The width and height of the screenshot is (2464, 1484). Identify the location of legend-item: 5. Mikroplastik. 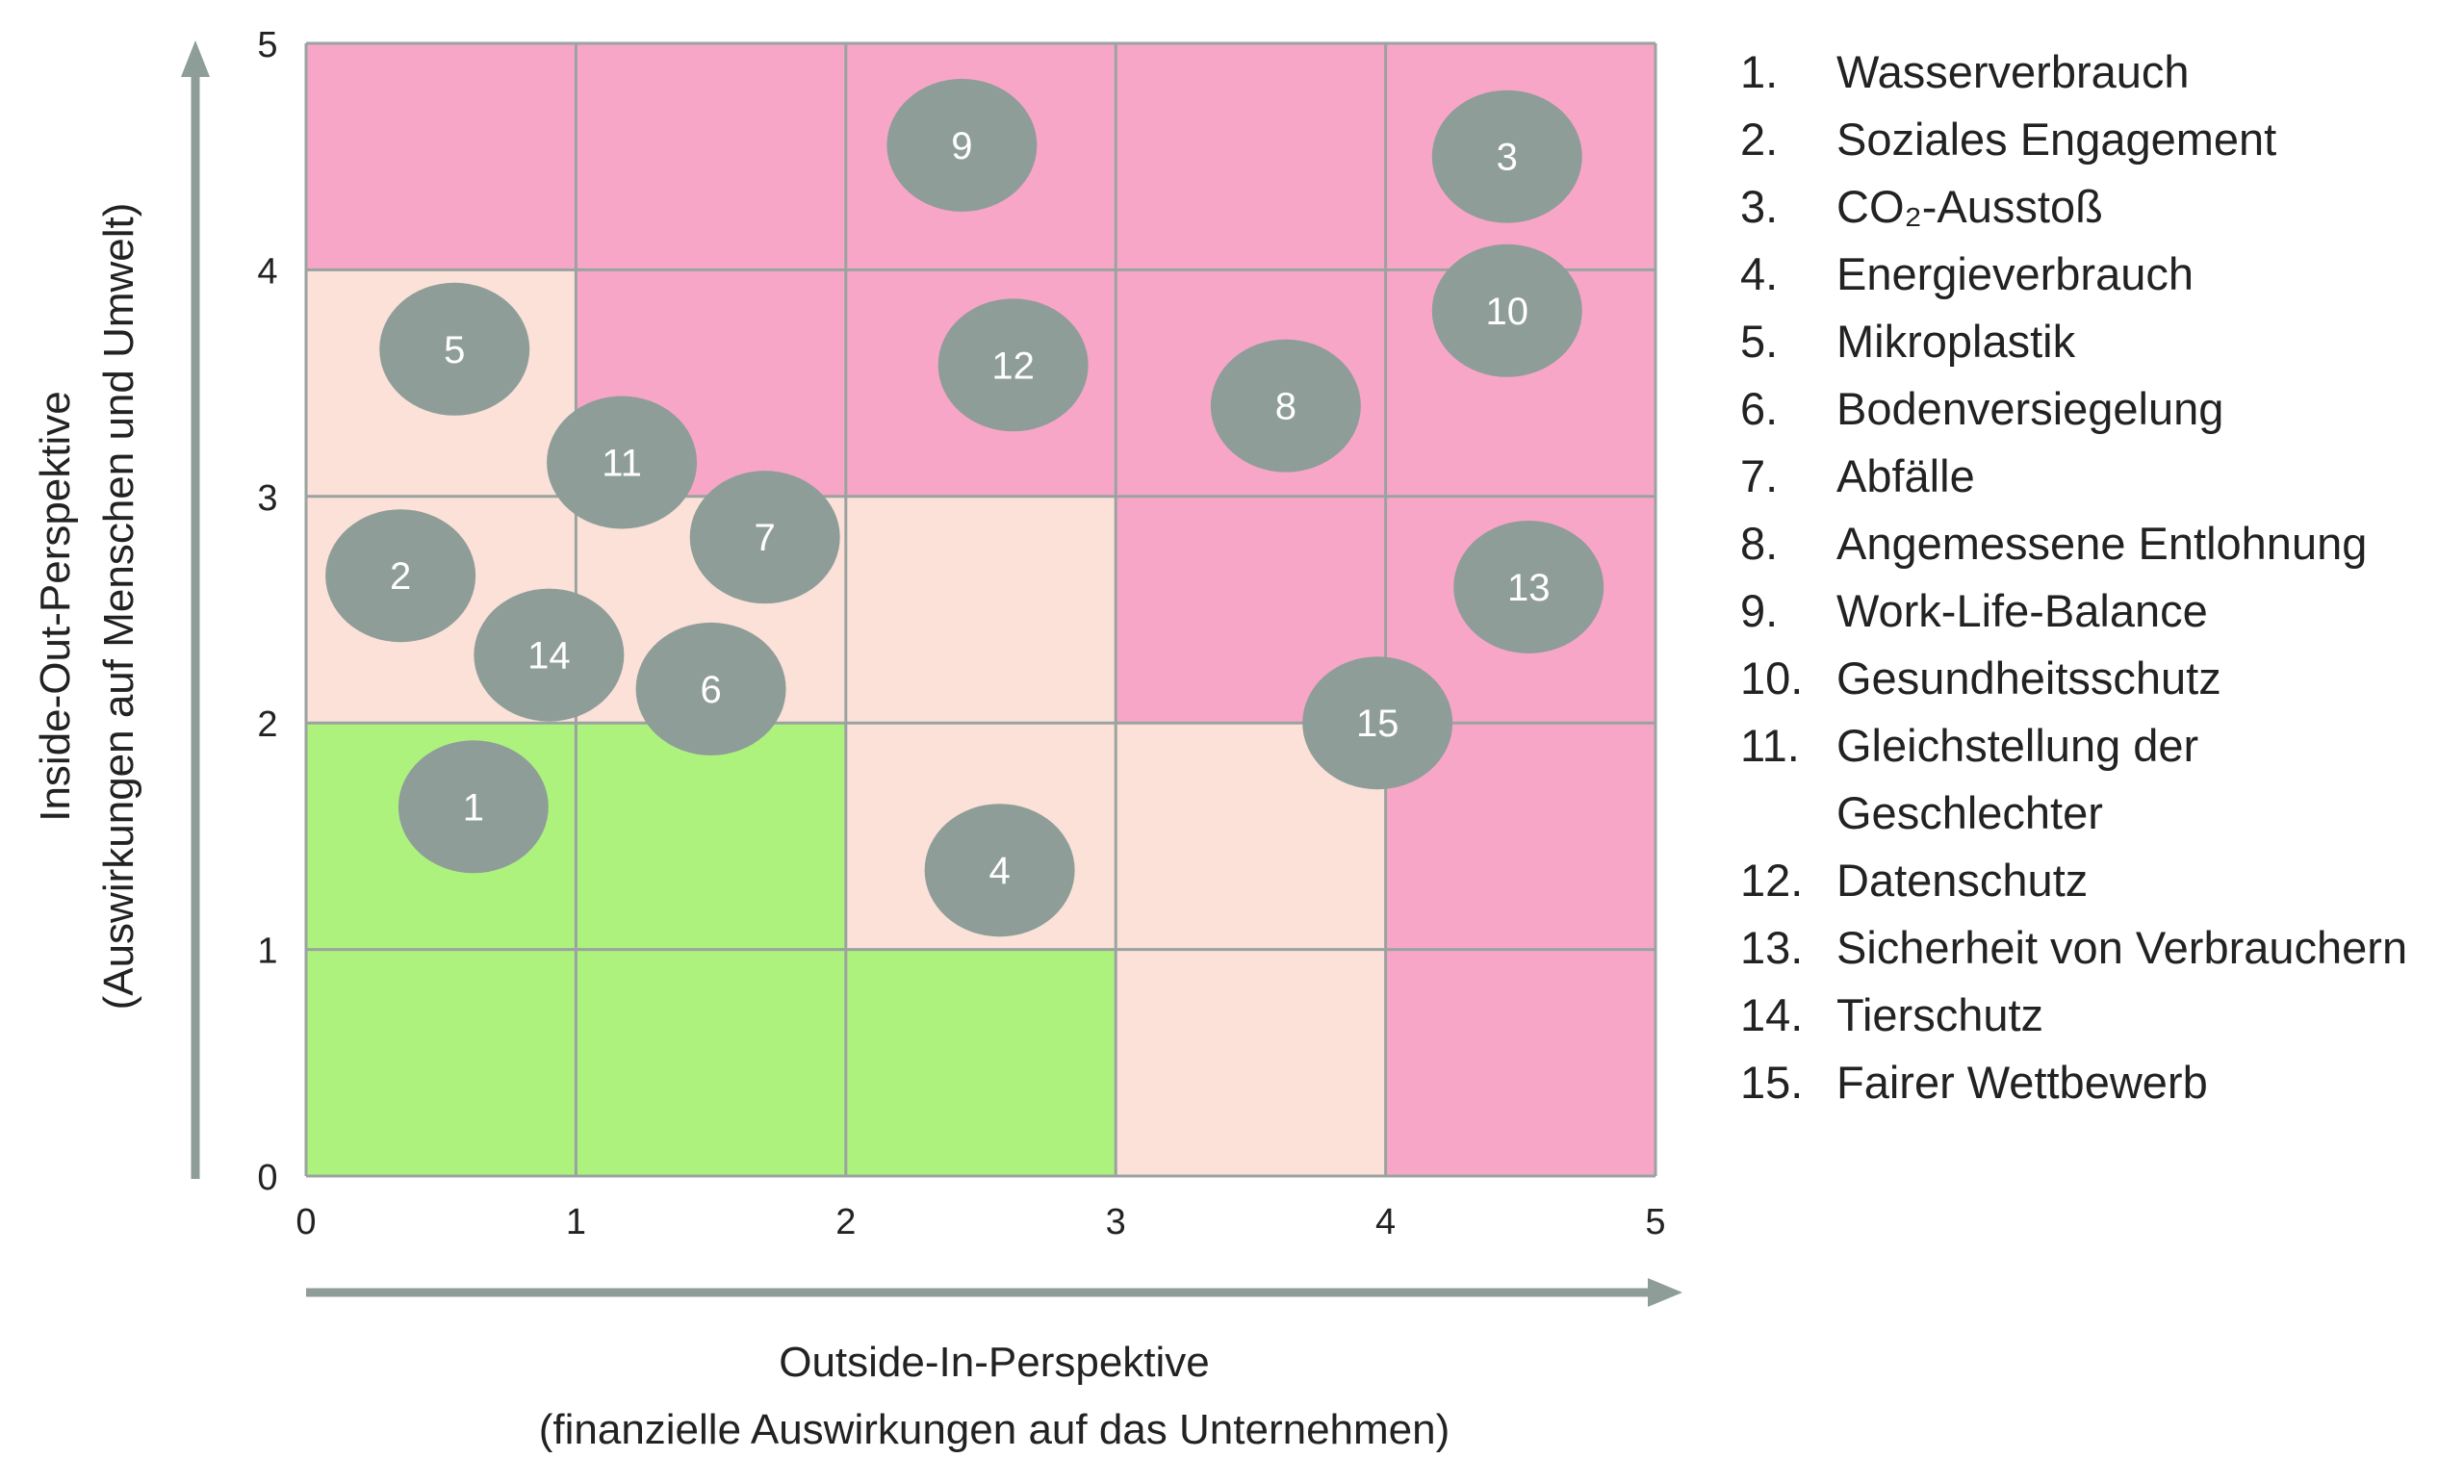
(2096, 342).